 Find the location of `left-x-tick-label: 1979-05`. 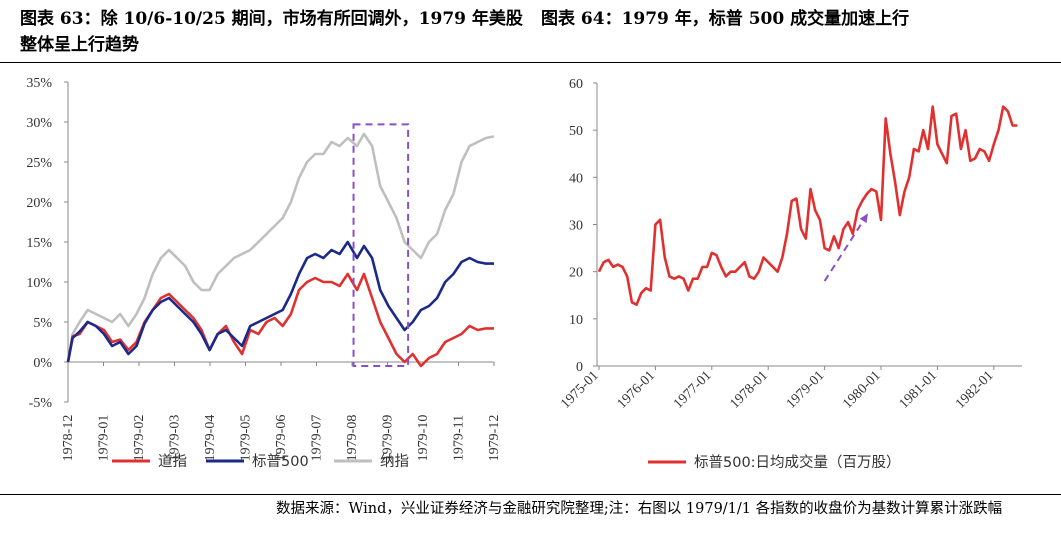

left-x-tick-label: 1979-05 is located at coordinates (246, 438).